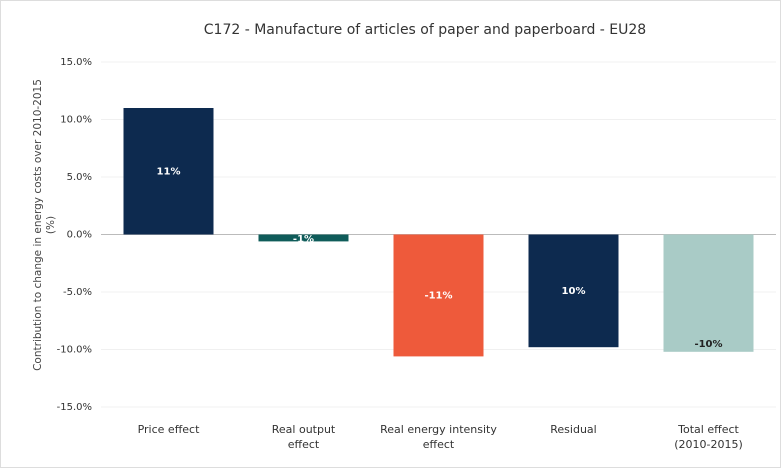 The image size is (781, 468). What do you see at coordinates (74, 350) in the screenshot?
I see `y-tick-label: -10.0%` at bounding box center [74, 350].